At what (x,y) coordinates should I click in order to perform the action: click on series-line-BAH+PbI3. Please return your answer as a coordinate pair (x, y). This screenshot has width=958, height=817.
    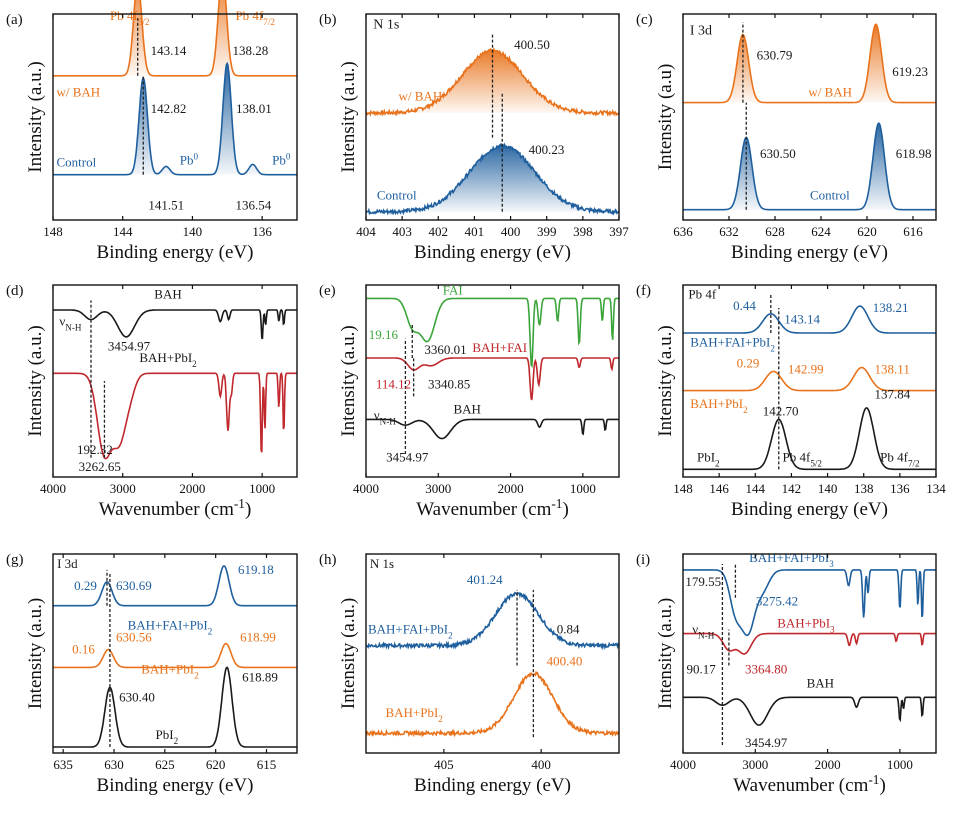
    Looking at the image, I should click on (809, 643).